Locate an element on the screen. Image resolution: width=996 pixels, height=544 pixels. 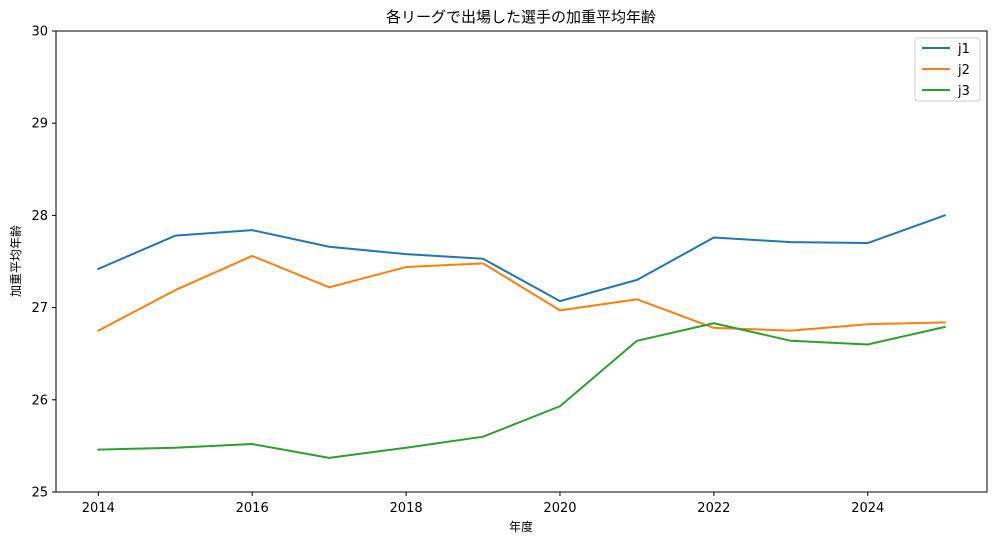
legend-label-j2: j2 is located at coordinates (963, 70).